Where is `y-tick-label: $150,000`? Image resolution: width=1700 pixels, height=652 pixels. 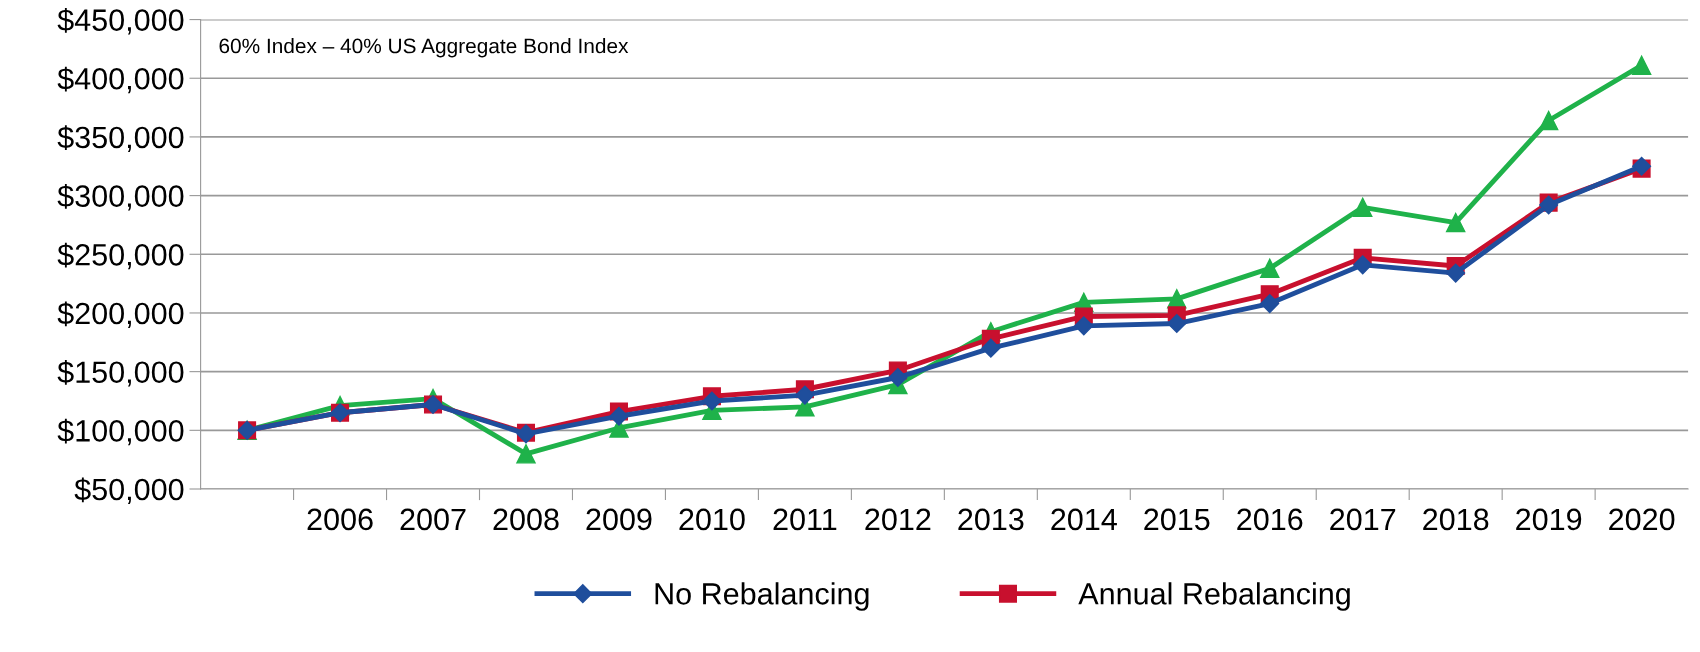 y-tick-label: $150,000 is located at coordinates (120, 373).